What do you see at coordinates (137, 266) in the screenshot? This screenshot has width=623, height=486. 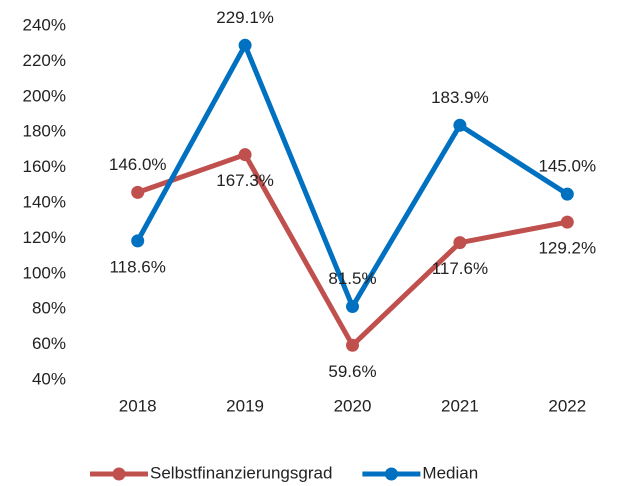 I see `data-label: 118.6%` at bounding box center [137, 266].